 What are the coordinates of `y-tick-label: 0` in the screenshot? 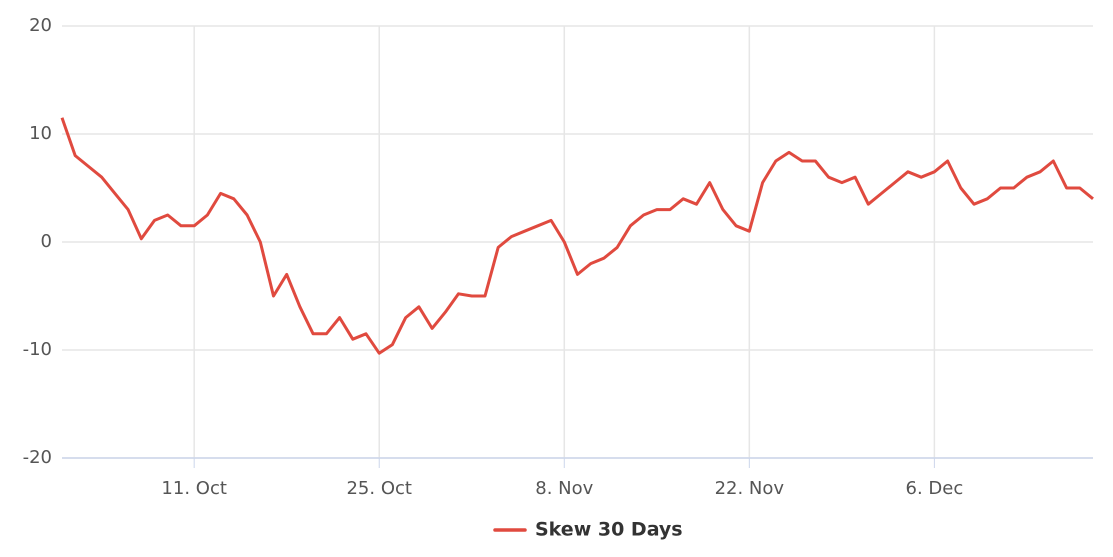 It's located at (46, 241).